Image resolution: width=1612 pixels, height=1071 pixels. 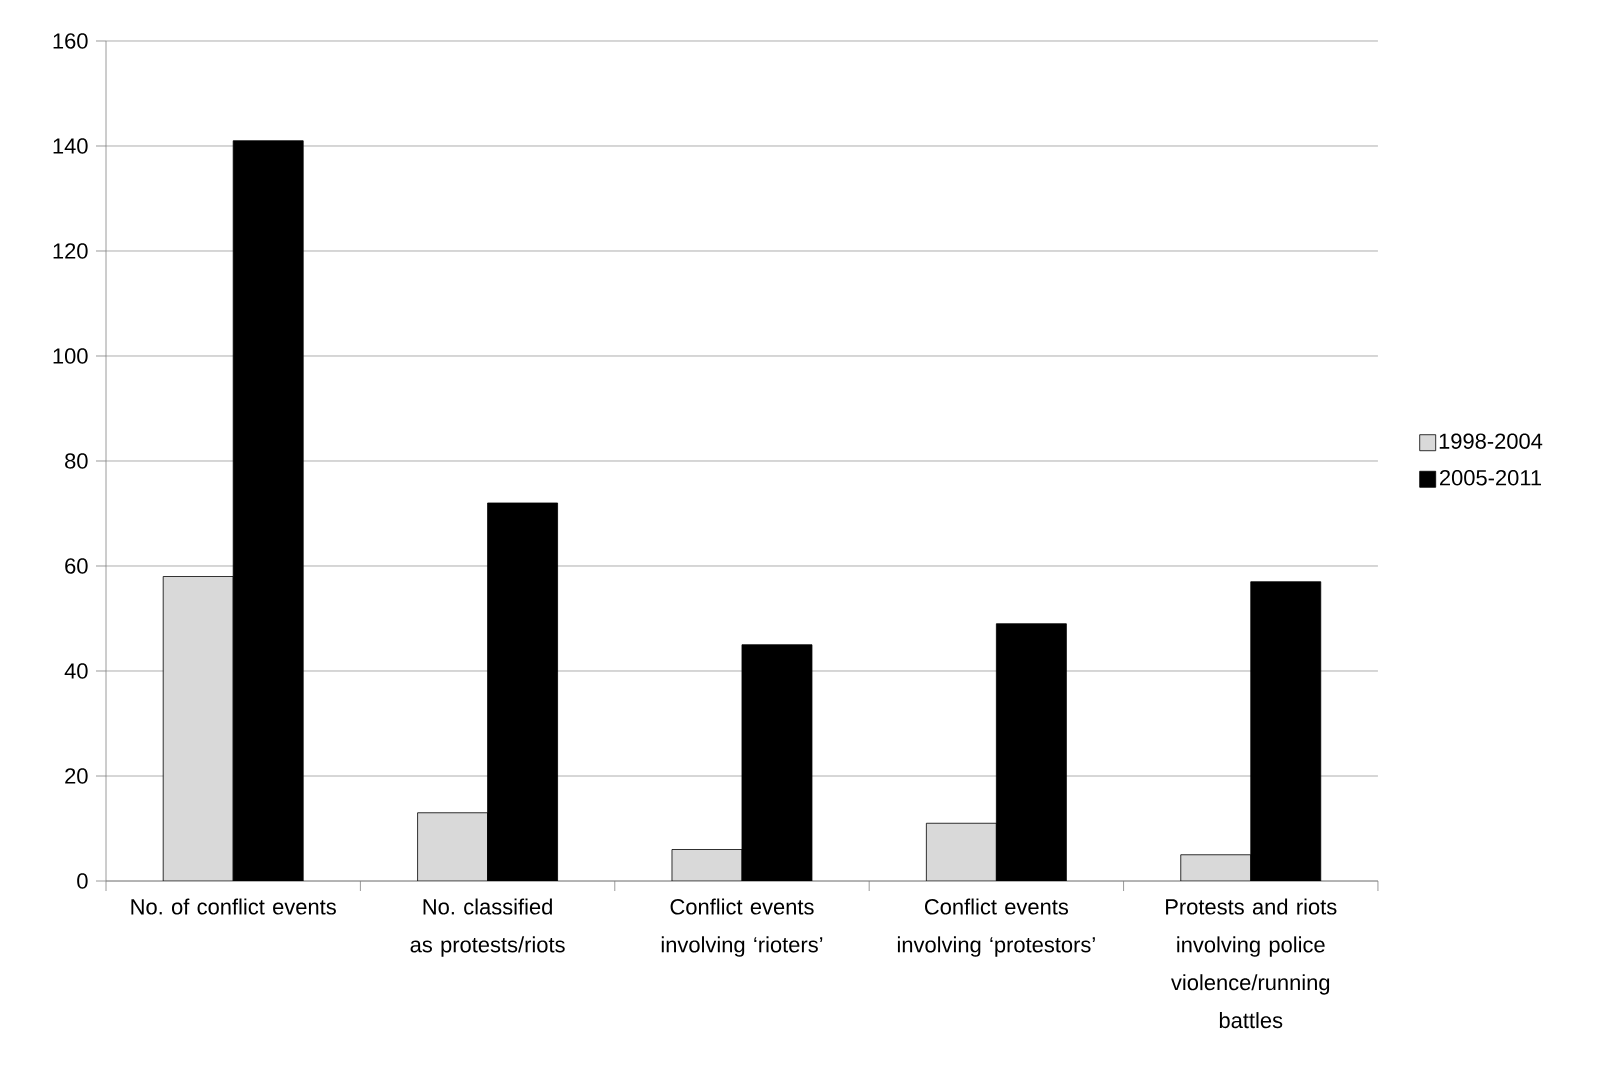 What do you see at coordinates (233, 906) in the screenshot?
I see `x-tick-label: No. of conflict events` at bounding box center [233, 906].